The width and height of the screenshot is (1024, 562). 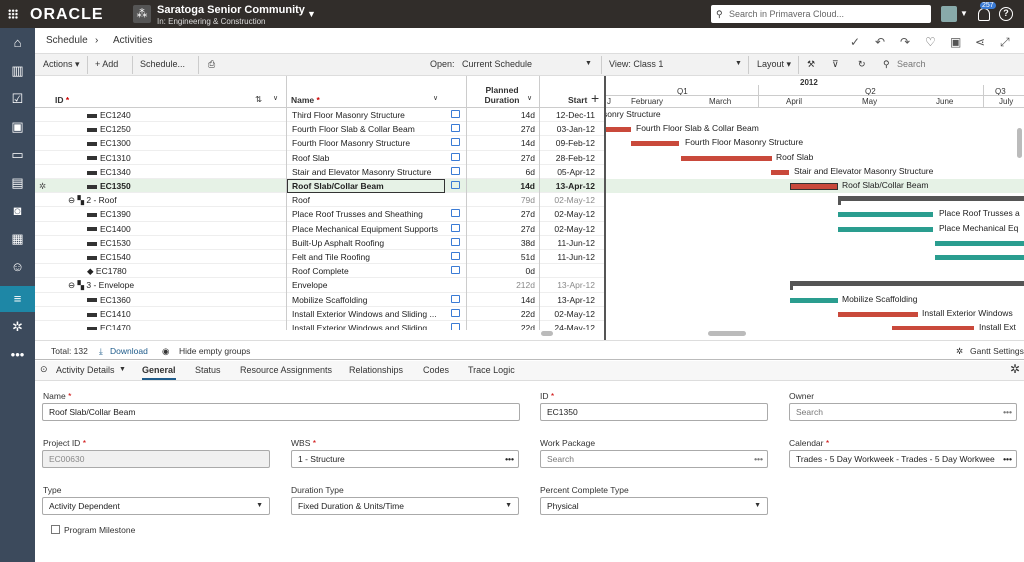 What do you see at coordinates (348, 115) in the screenshot?
I see `row-name: Third Floor Masonry Structure` at bounding box center [348, 115].